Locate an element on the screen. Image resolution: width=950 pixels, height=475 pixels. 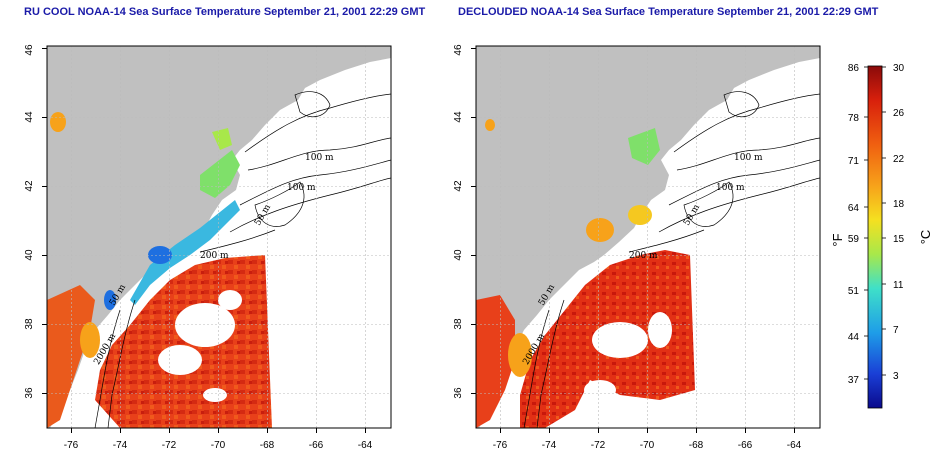
celsius-tick-3: 22 is located at coordinates (899, 159).